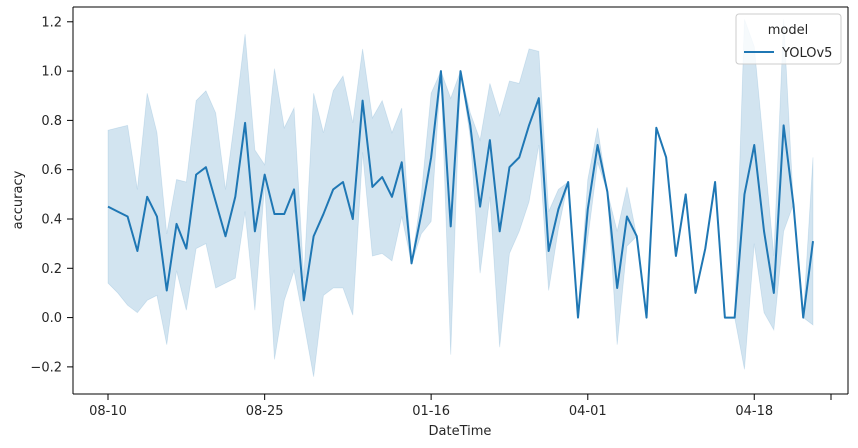 This screenshot has height=448, width=858. I want to click on x-axis-title: DateTime, so click(460, 431).